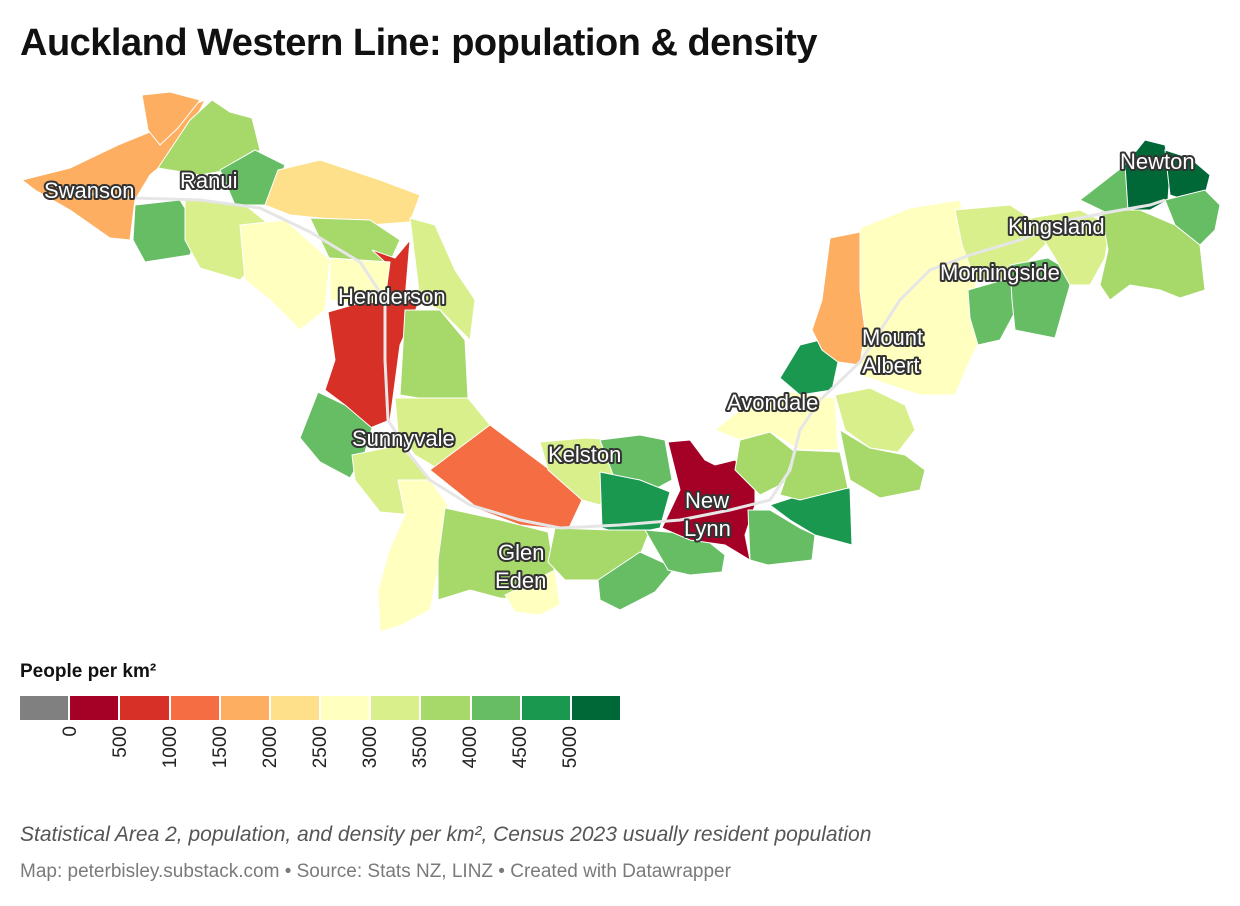 This screenshot has width=1240, height=906. I want to click on label-mount-albert-2: Albert, so click(890, 365).